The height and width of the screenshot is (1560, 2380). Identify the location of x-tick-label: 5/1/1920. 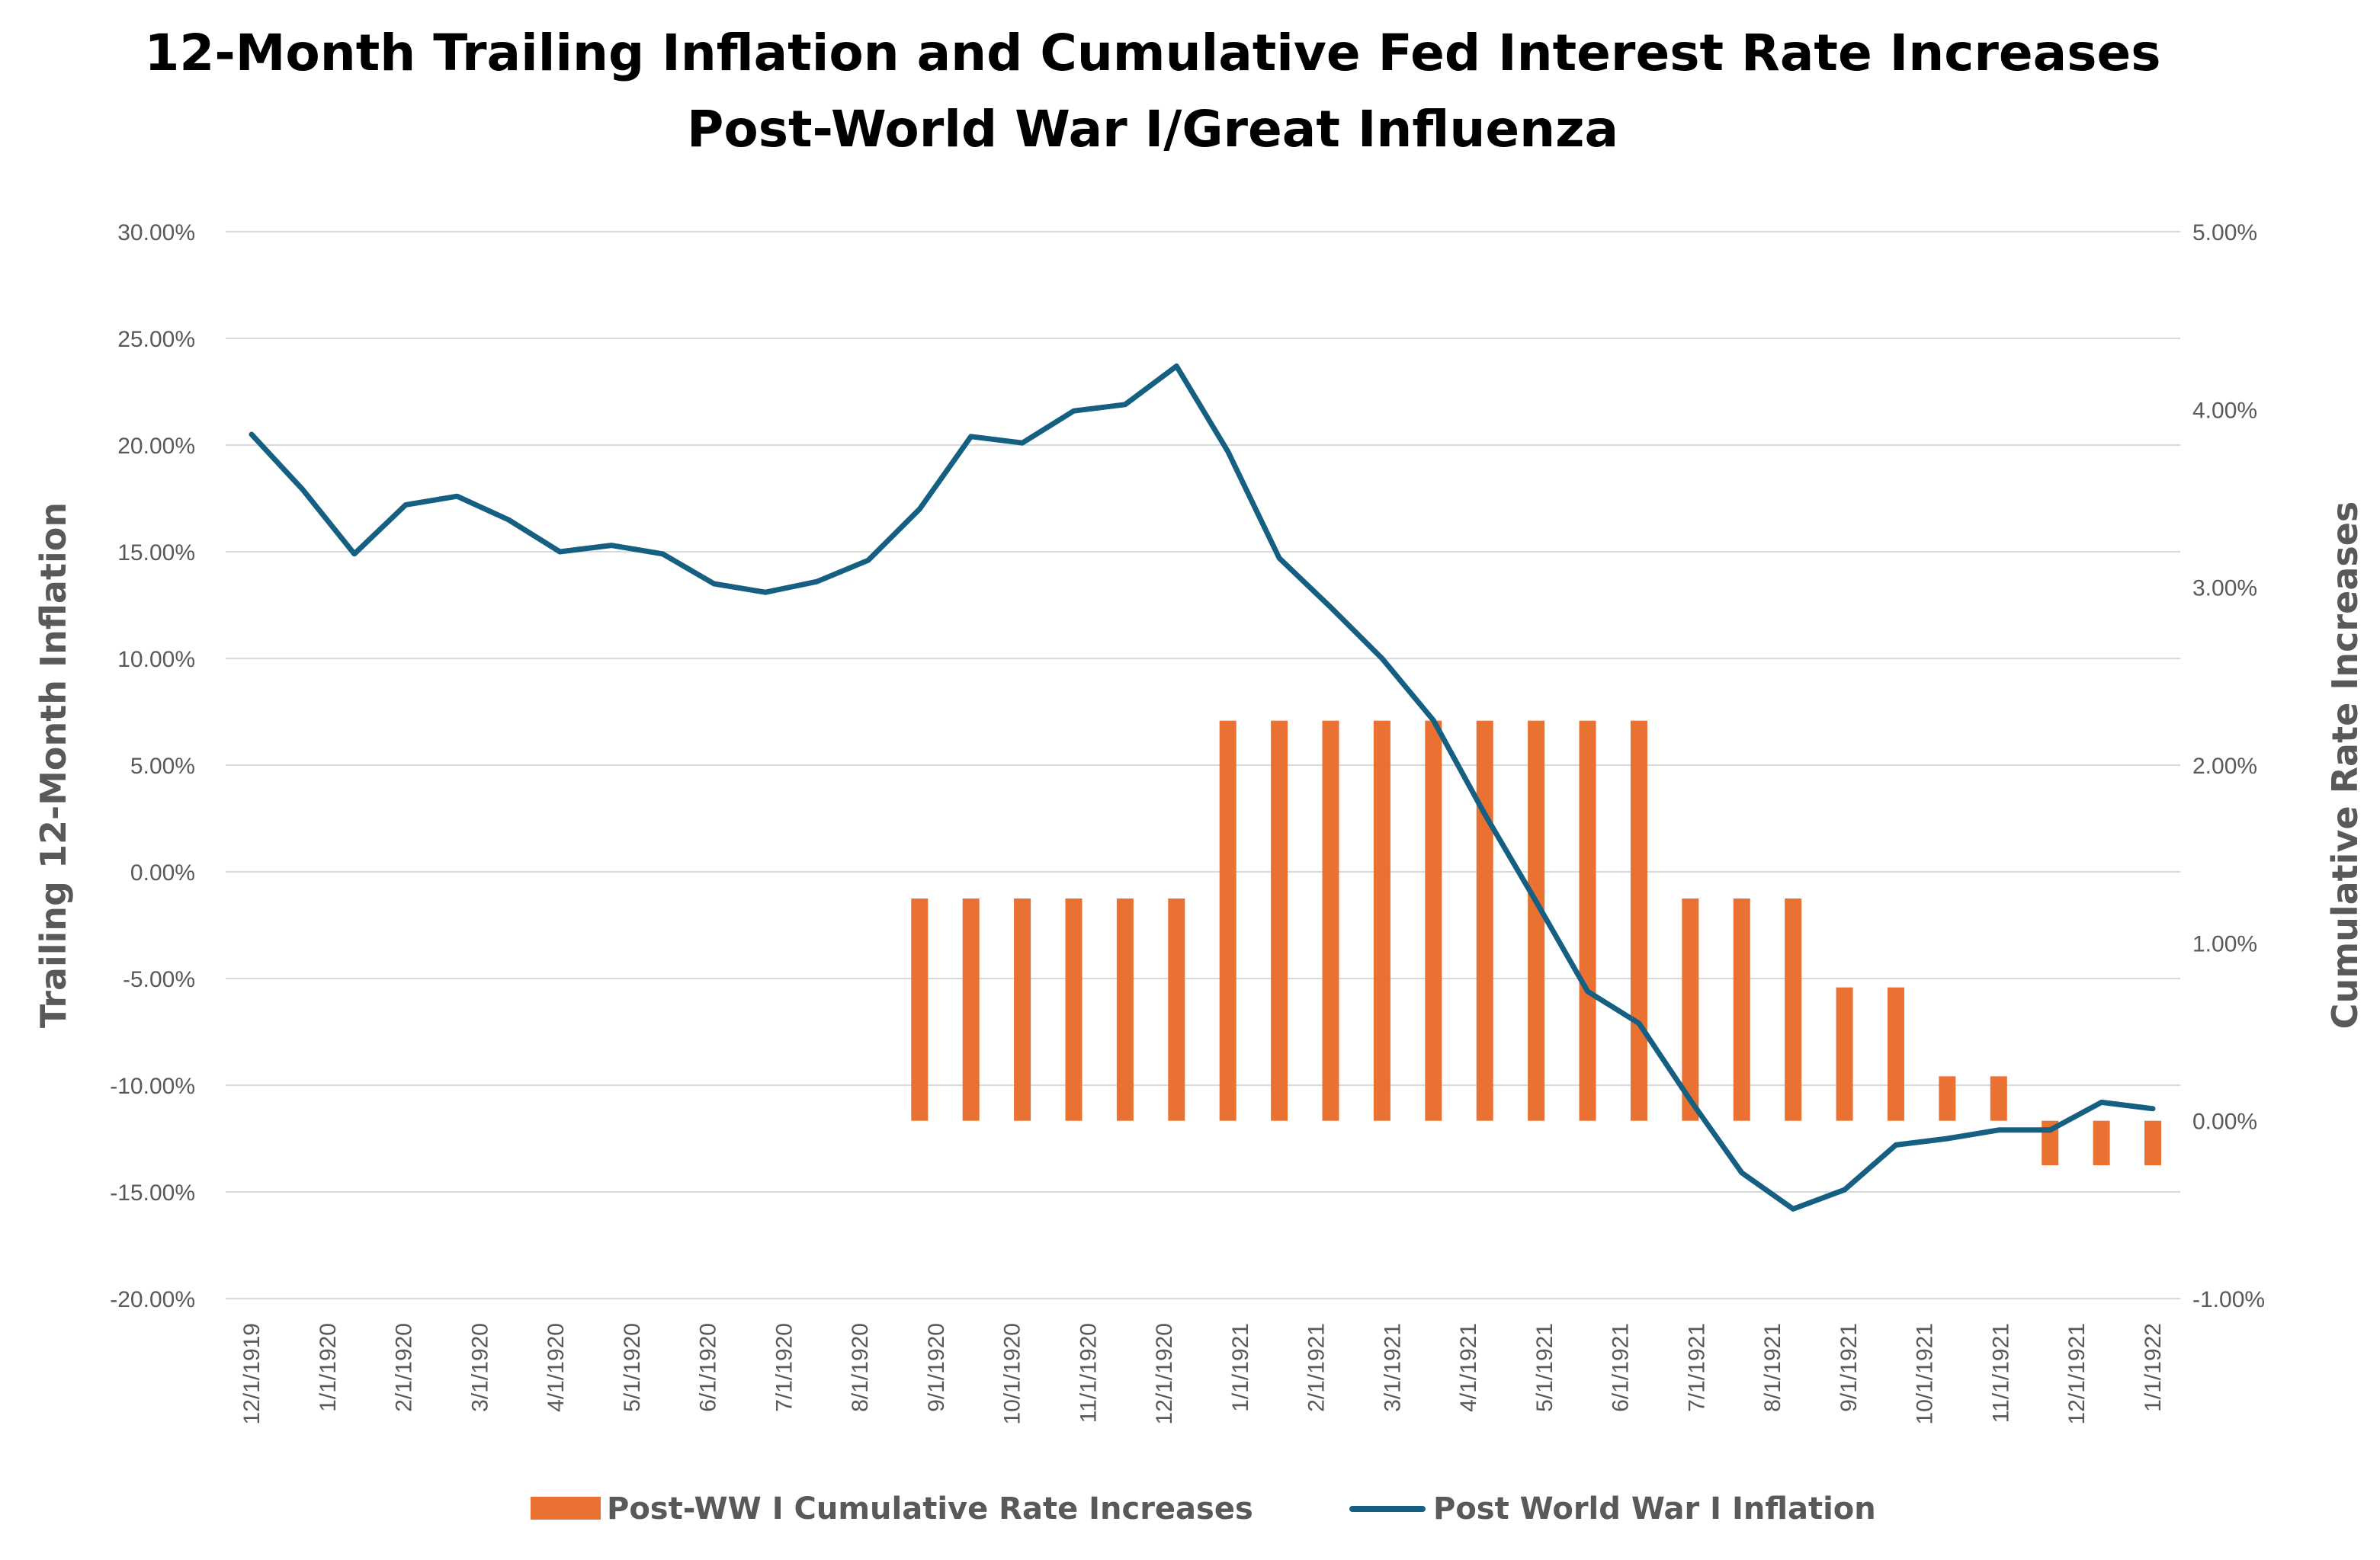
(632, 1367).